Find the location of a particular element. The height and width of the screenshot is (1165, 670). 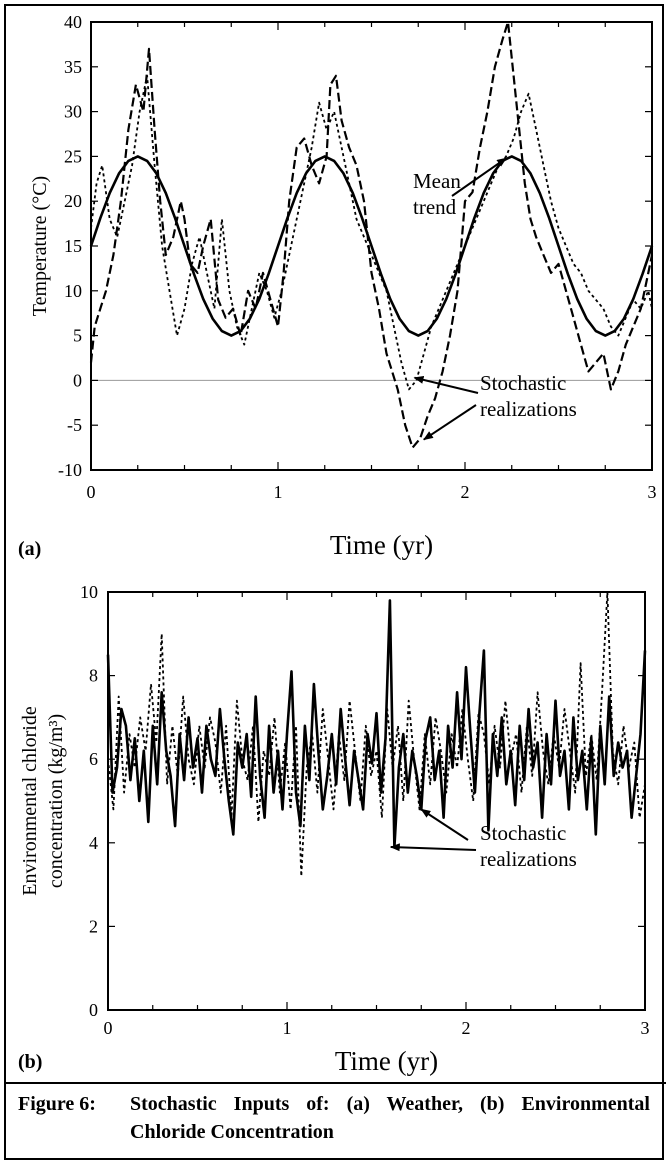

panel-label: (a) is located at coordinates (29, 549).